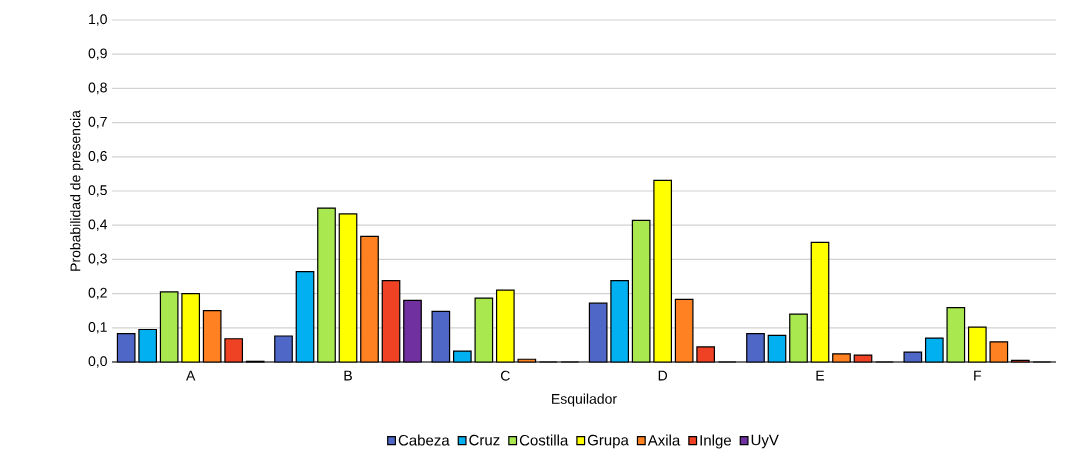  Describe the element at coordinates (715, 441) in the screenshot. I see `legend-label: Inlge` at that location.